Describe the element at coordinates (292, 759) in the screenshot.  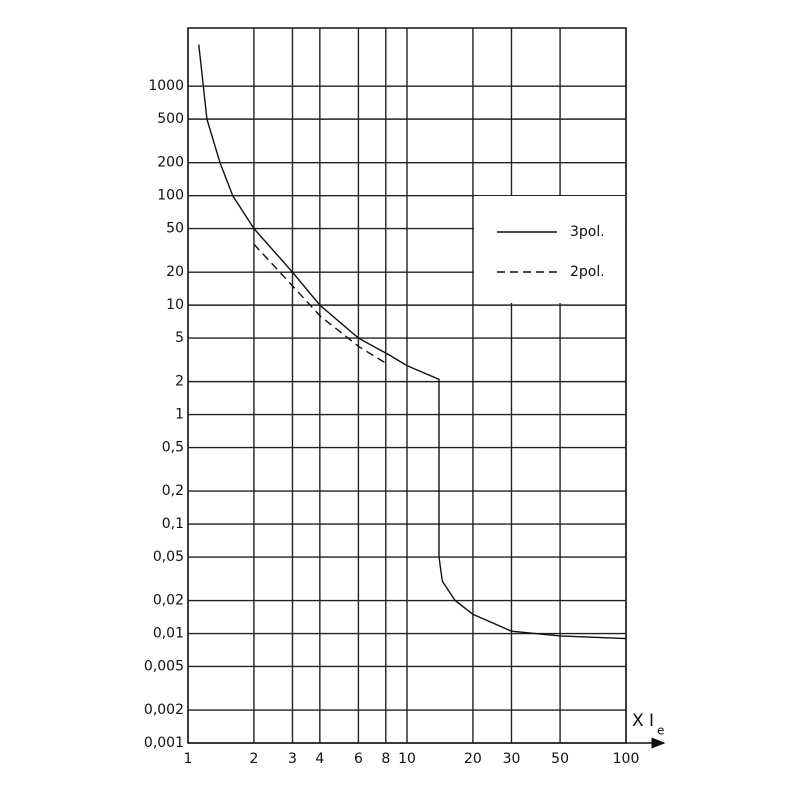
I see `x-tick-label: 3` at that location.